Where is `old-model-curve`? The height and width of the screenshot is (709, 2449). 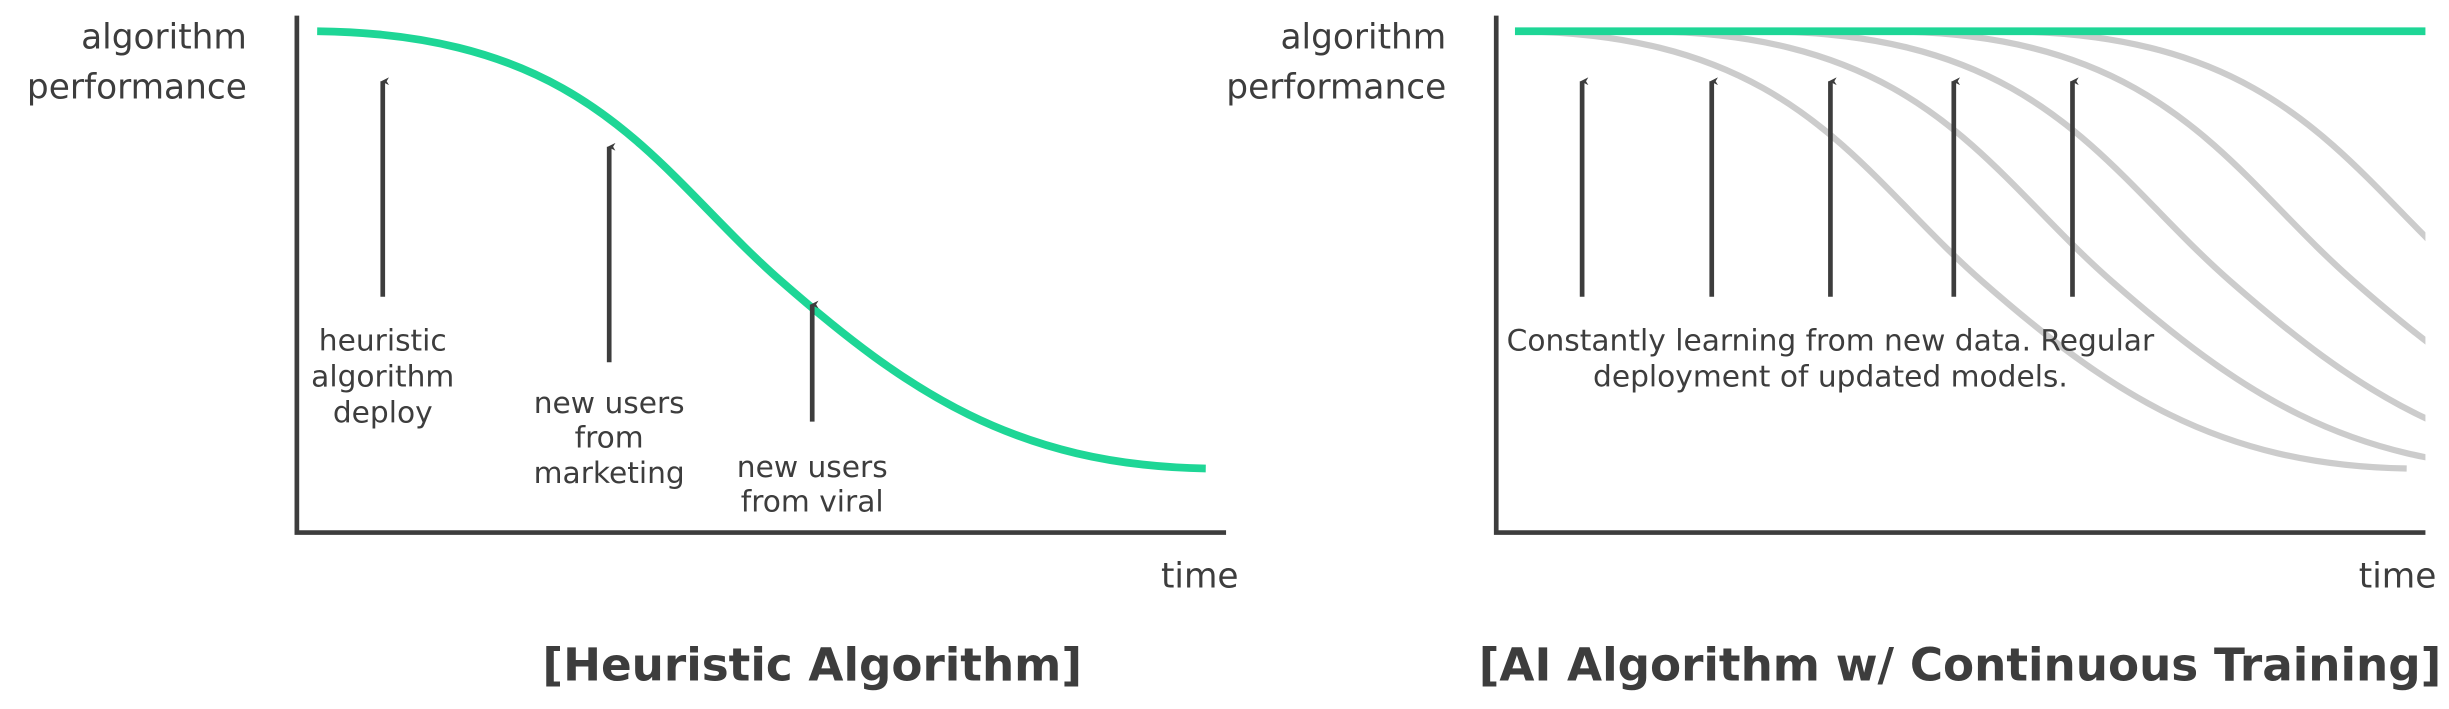
old-model-curve is located at coordinates (2169, 249).